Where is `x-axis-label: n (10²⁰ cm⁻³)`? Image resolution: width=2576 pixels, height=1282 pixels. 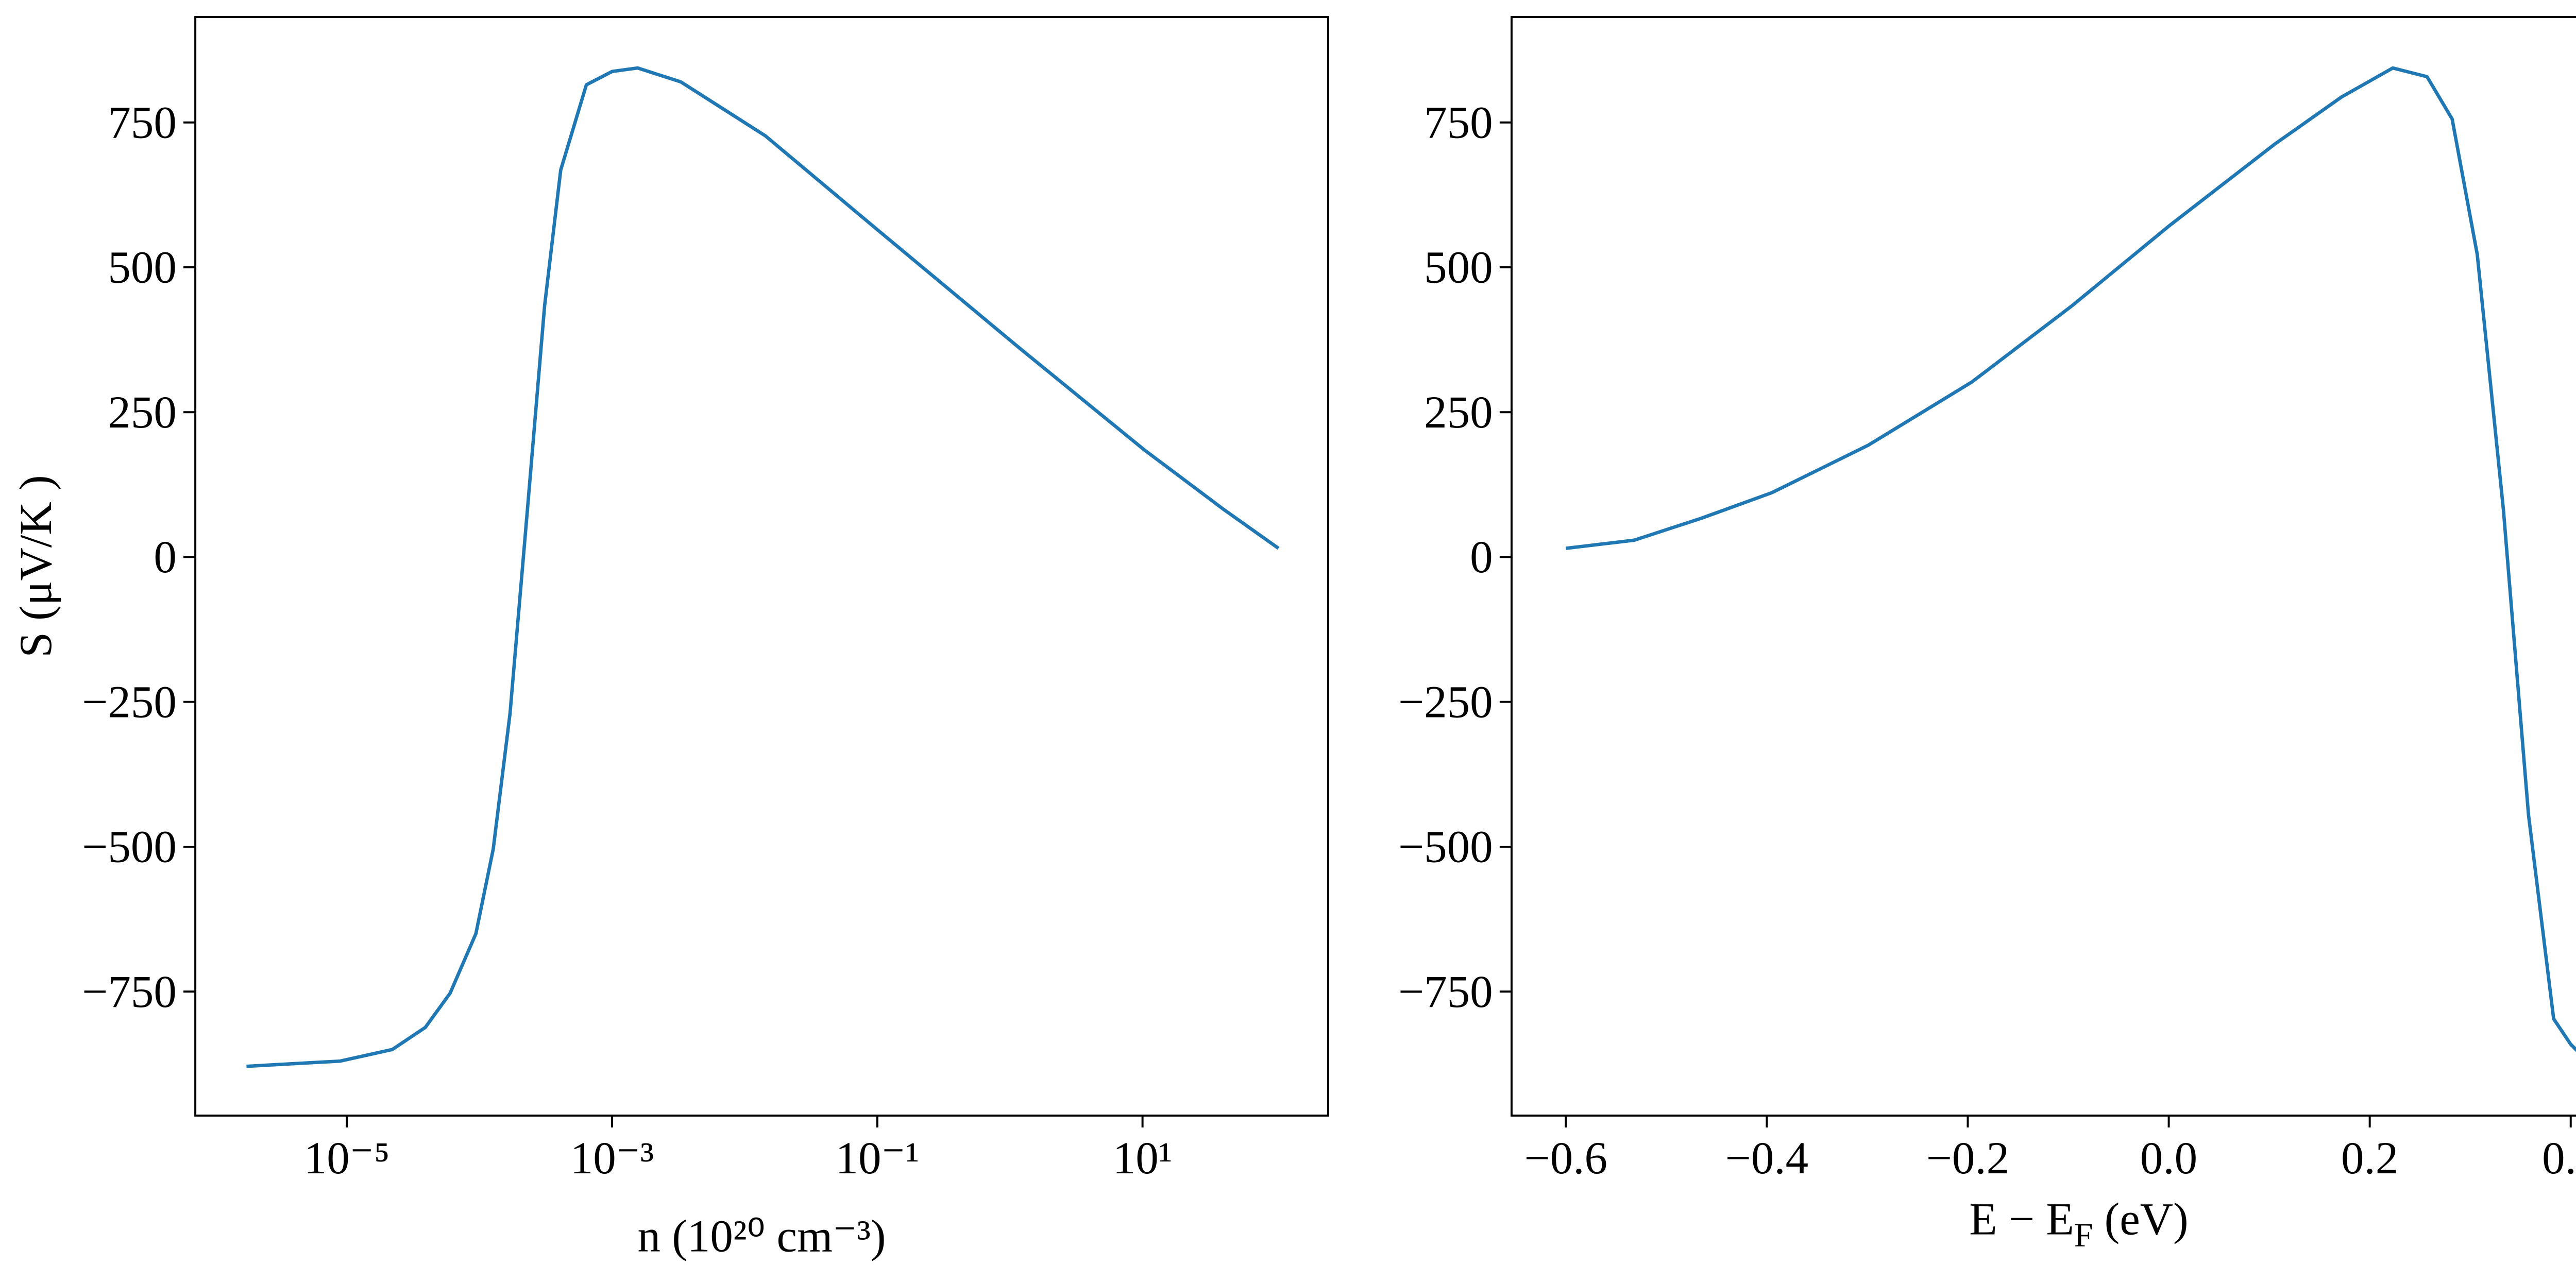
x-axis-label: n (10²⁰ cm⁻³) is located at coordinates (761, 1236).